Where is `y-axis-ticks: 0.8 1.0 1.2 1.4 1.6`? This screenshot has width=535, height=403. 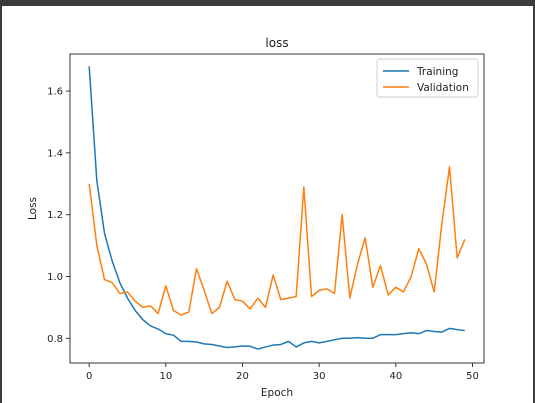 y-axis-ticks: 0.8 1.0 1.2 1.4 1.6 is located at coordinates (58, 216).